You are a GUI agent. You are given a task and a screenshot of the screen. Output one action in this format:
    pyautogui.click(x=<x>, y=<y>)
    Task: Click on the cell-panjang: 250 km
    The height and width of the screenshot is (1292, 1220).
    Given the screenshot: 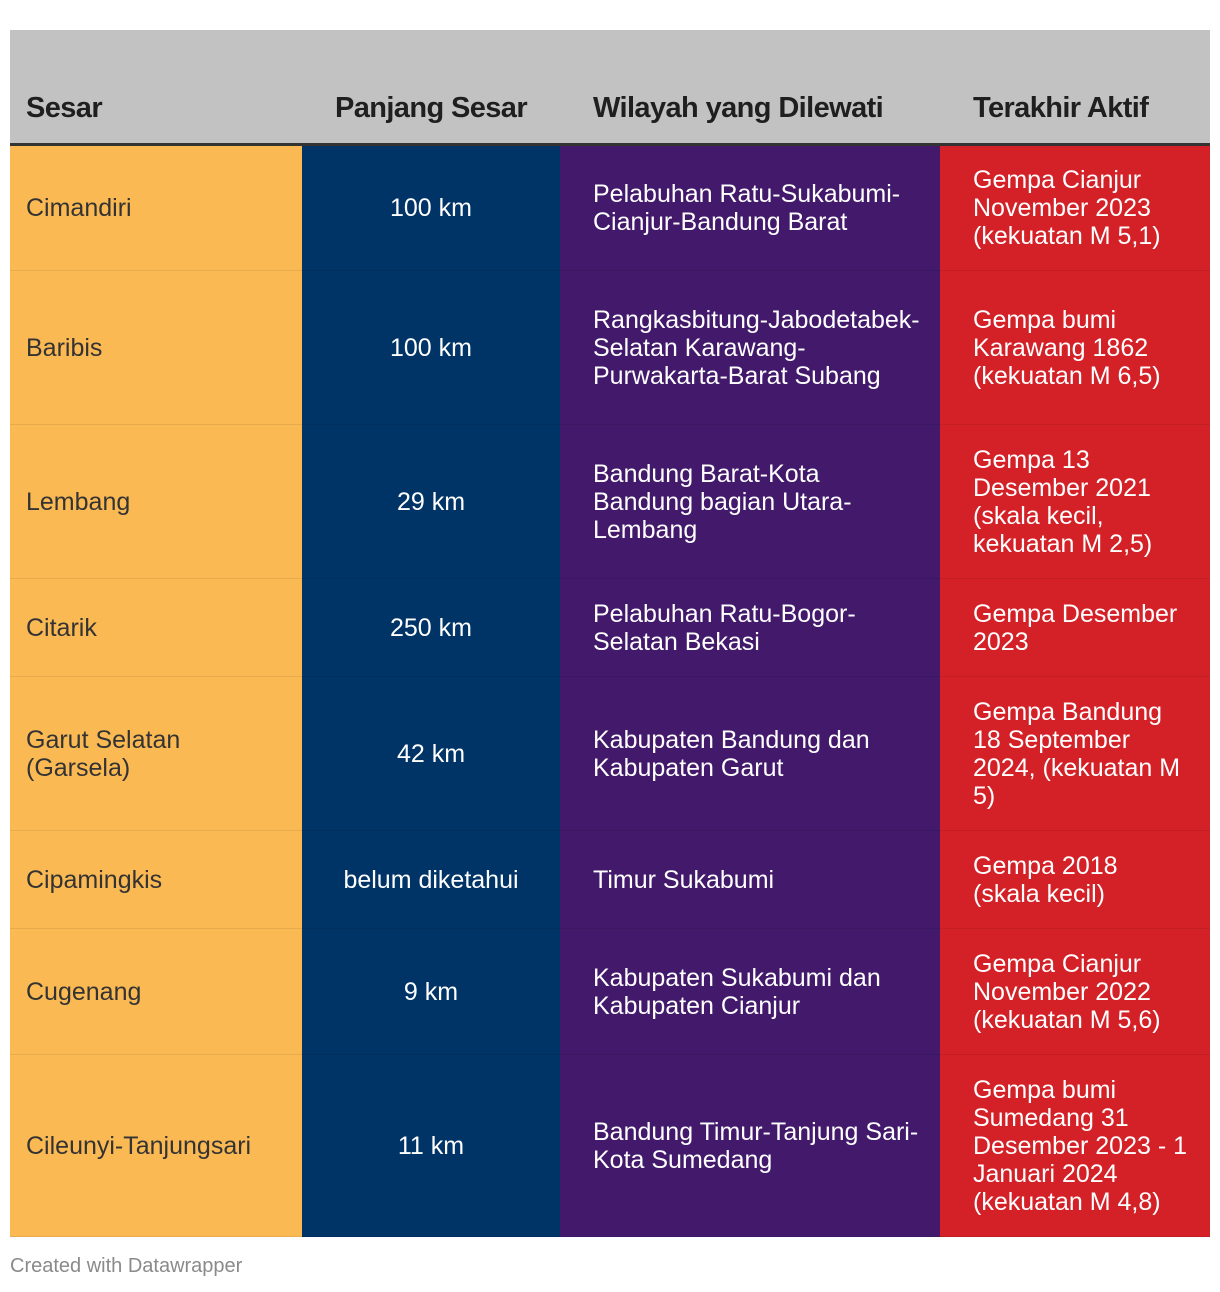 What is the action you would take?
    pyautogui.click(x=431, y=627)
    